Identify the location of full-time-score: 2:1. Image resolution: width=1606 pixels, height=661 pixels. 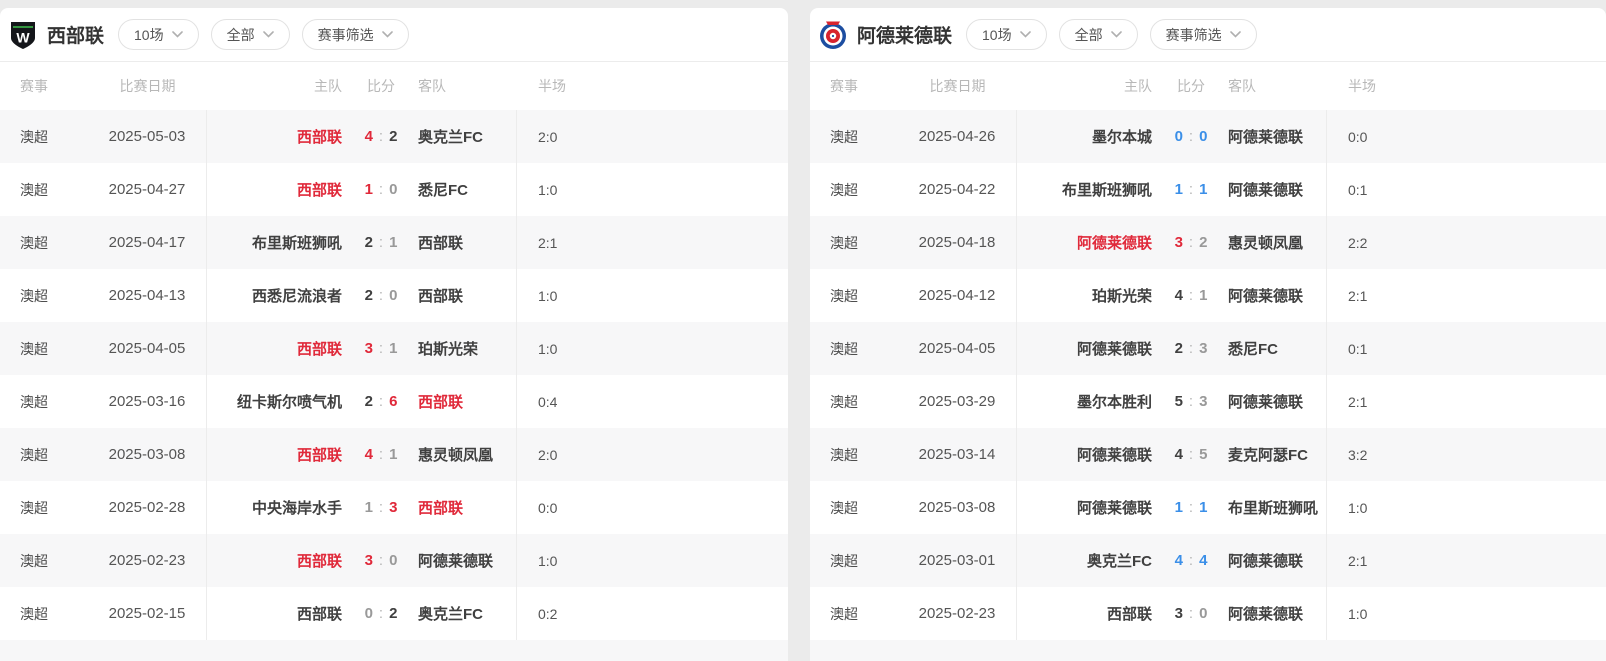
(381, 242).